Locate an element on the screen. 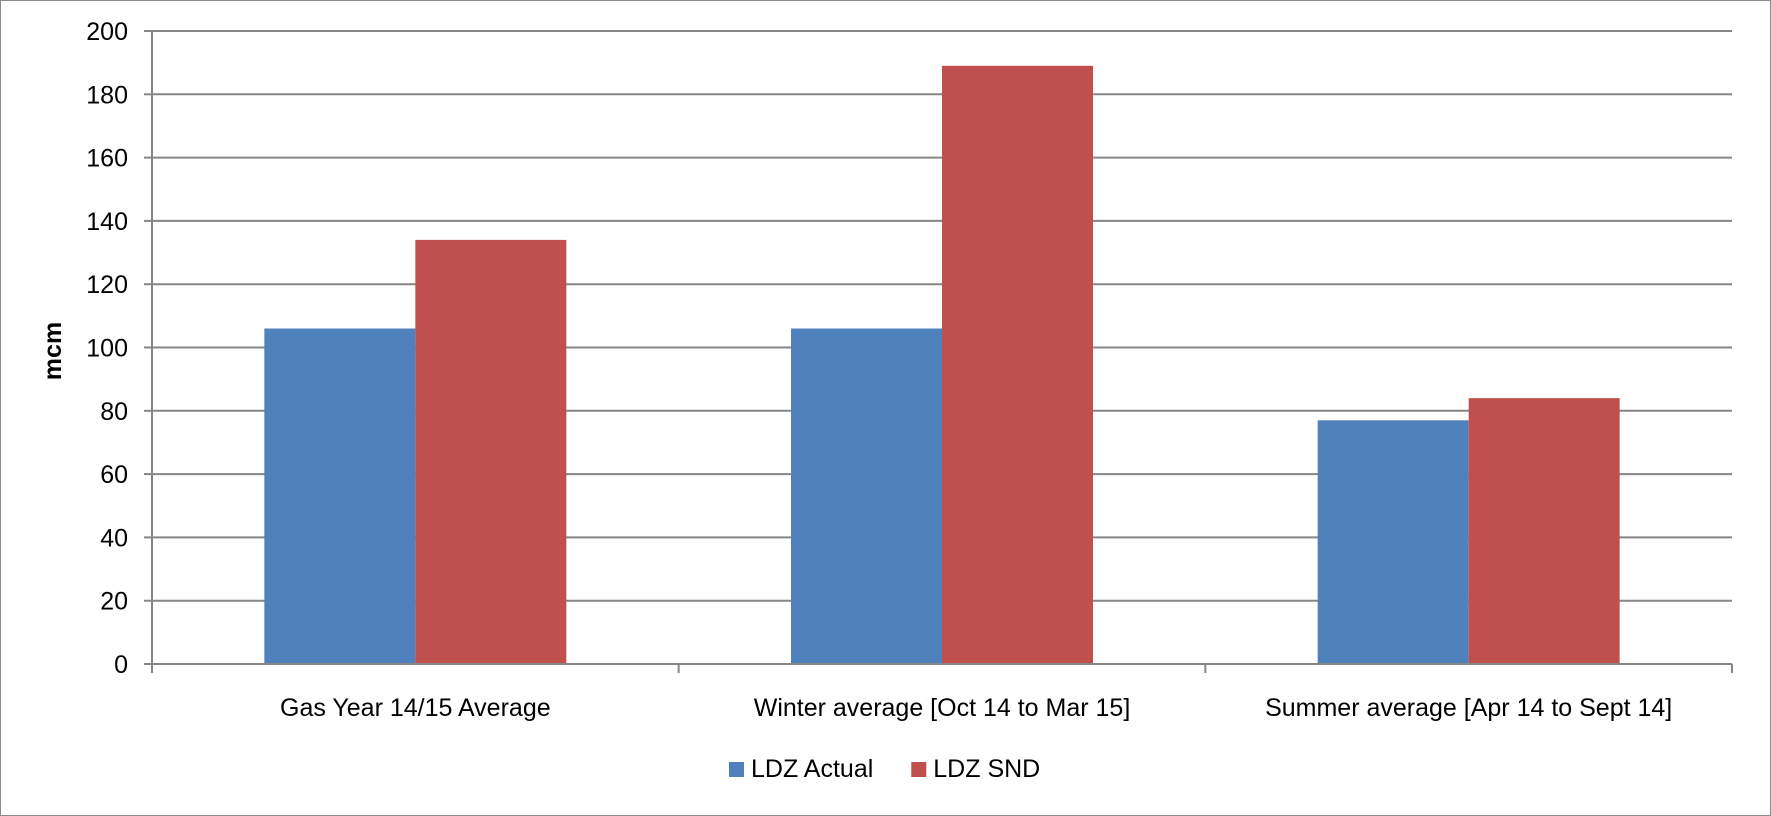  y-tick-label: 160 is located at coordinates (107, 159).